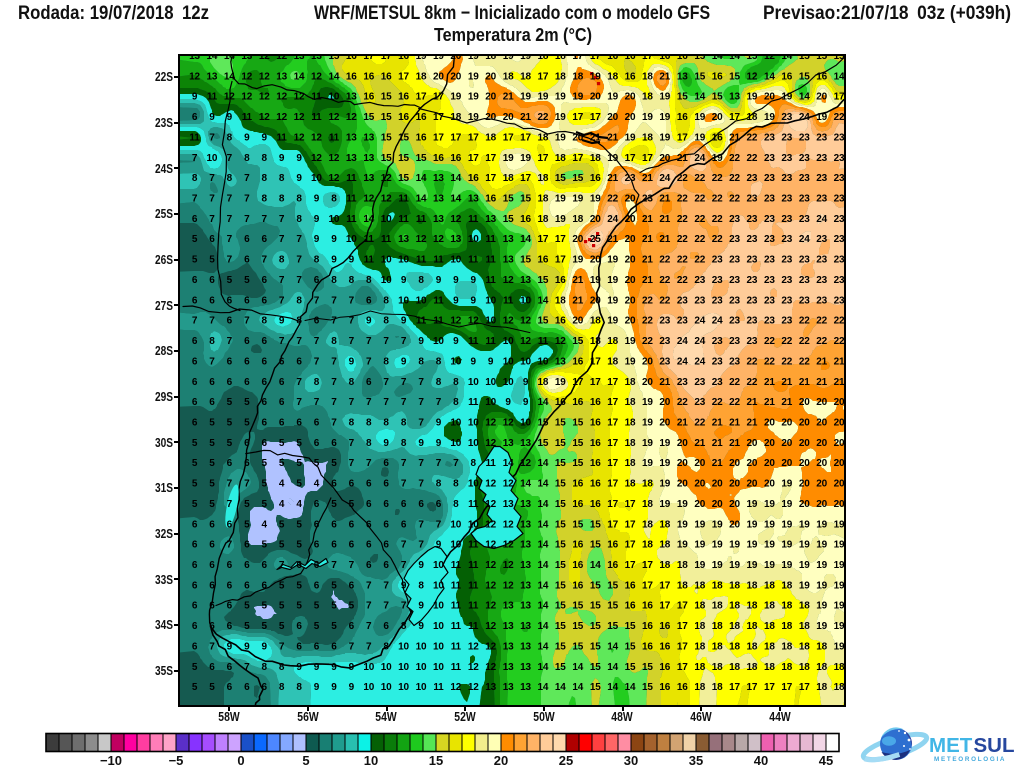 This screenshot has height=770, width=1024. What do you see at coordinates (682, 341) in the screenshot?
I see `svg-text: 24` at bounding box center [682, 341].